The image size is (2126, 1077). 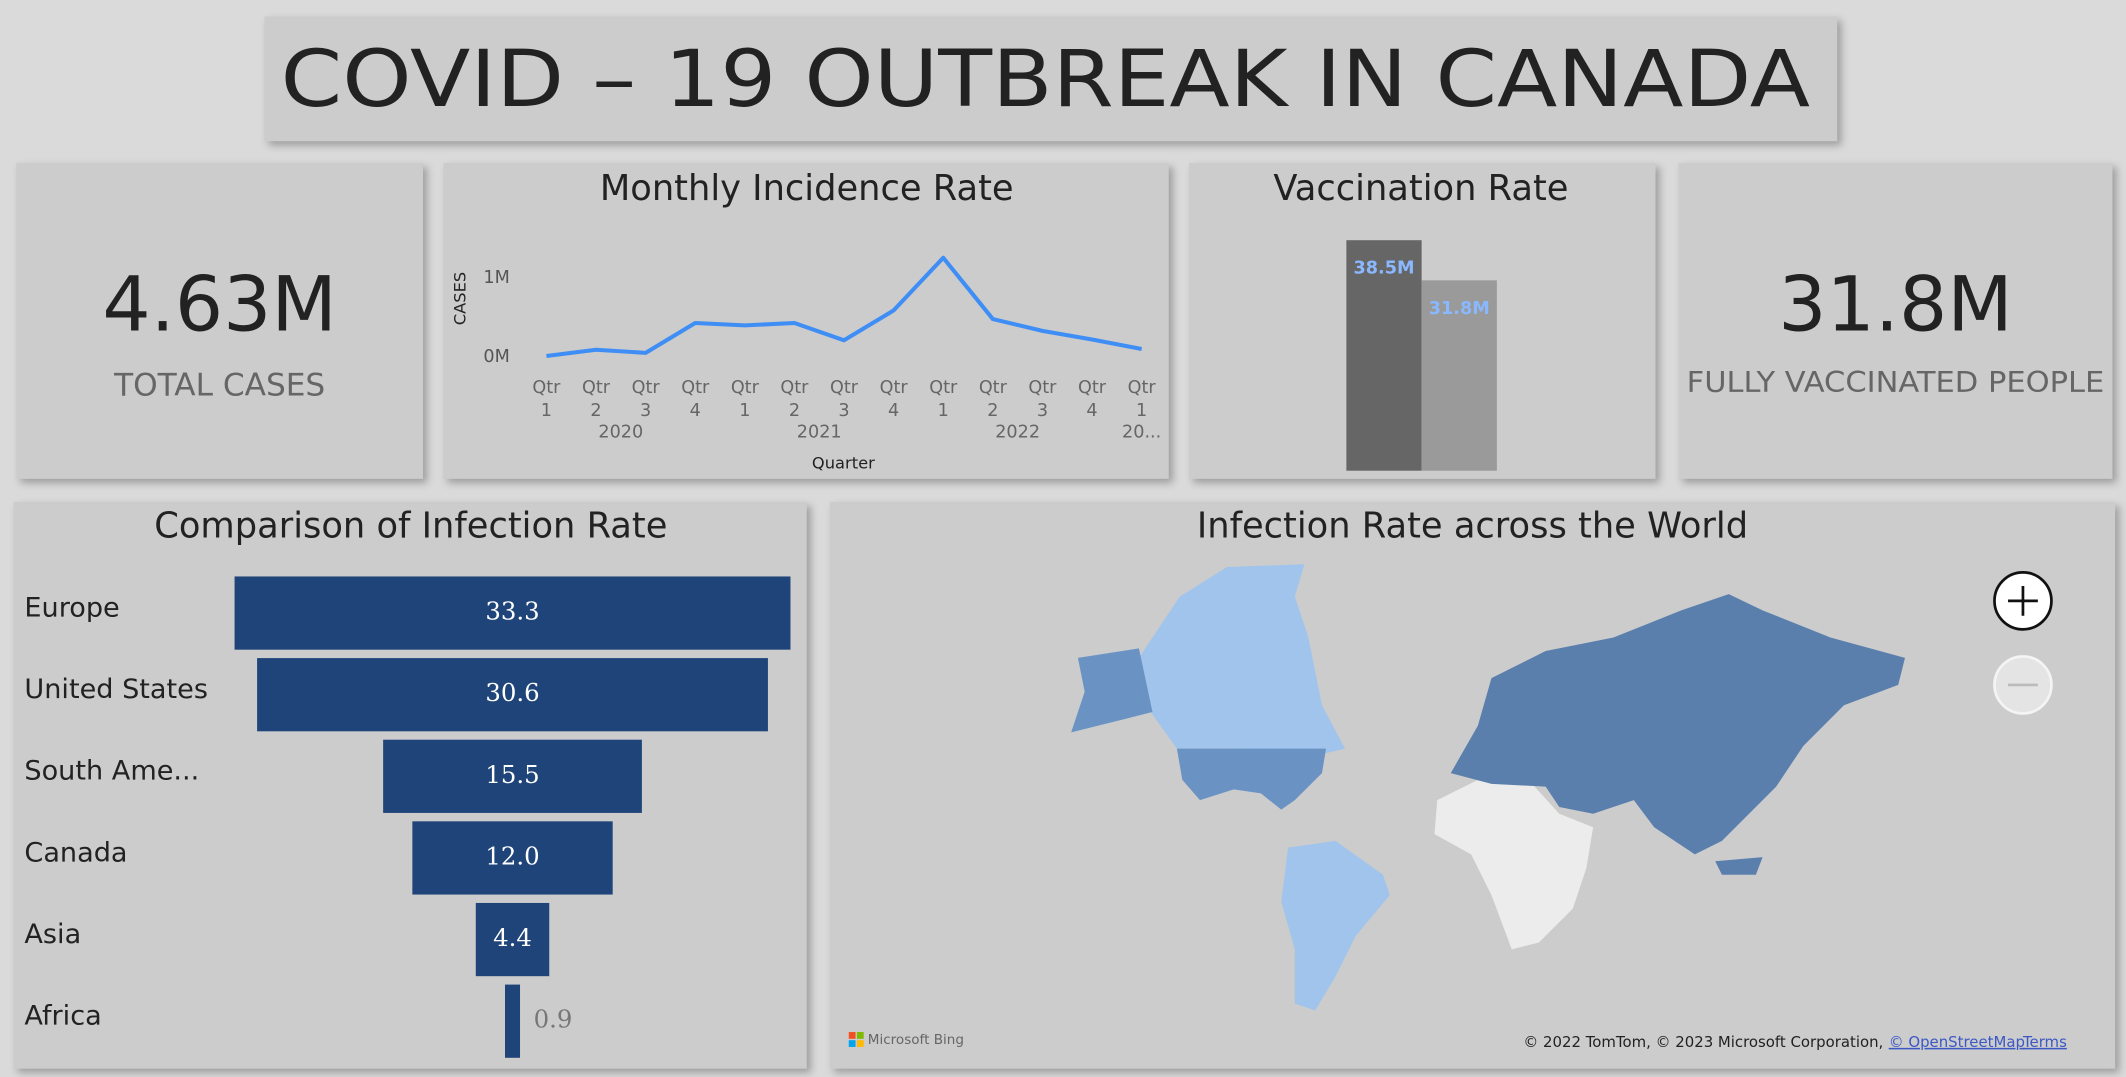 I want to click on funnel-value-label: 33.3, so click(x=512, y=611).